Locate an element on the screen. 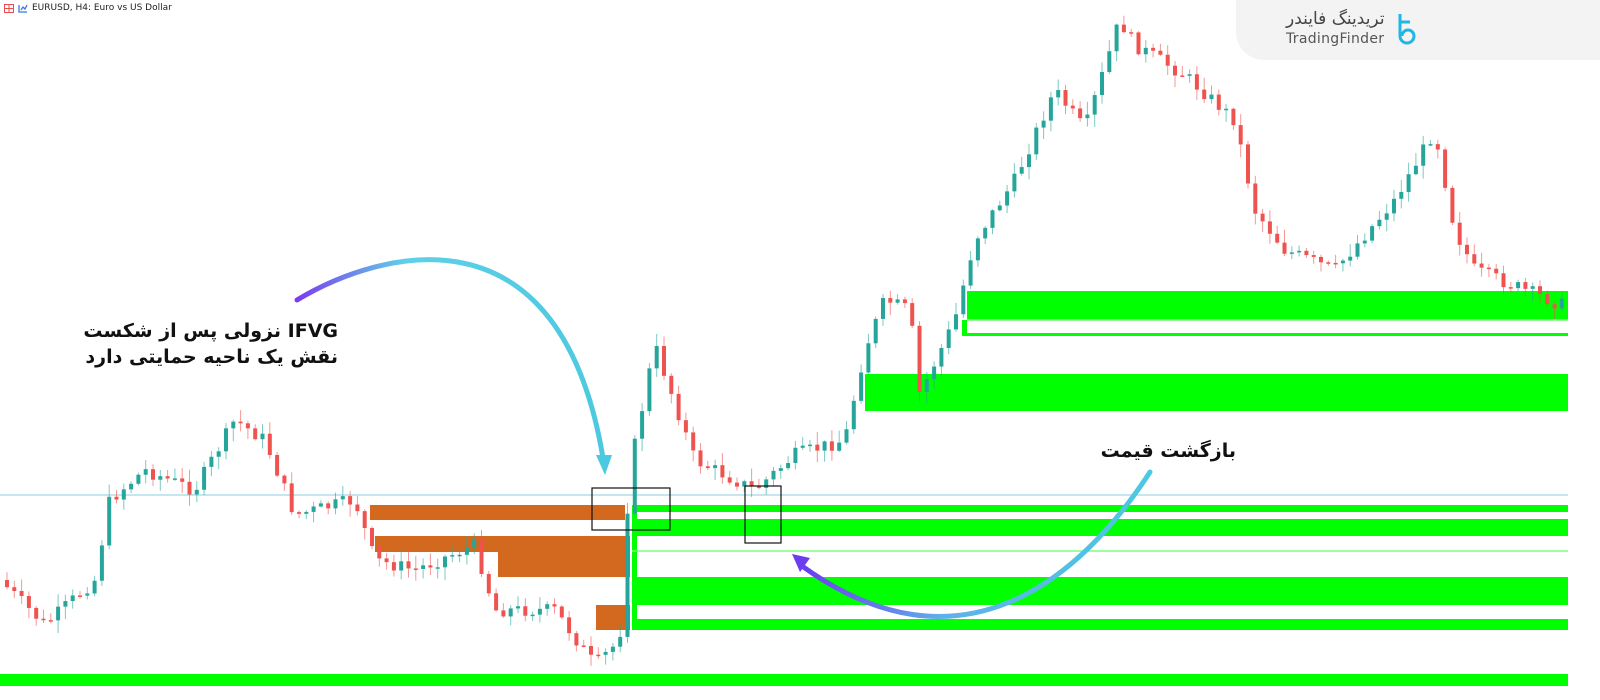  indicator-icon is located at coordinates (23, 8).